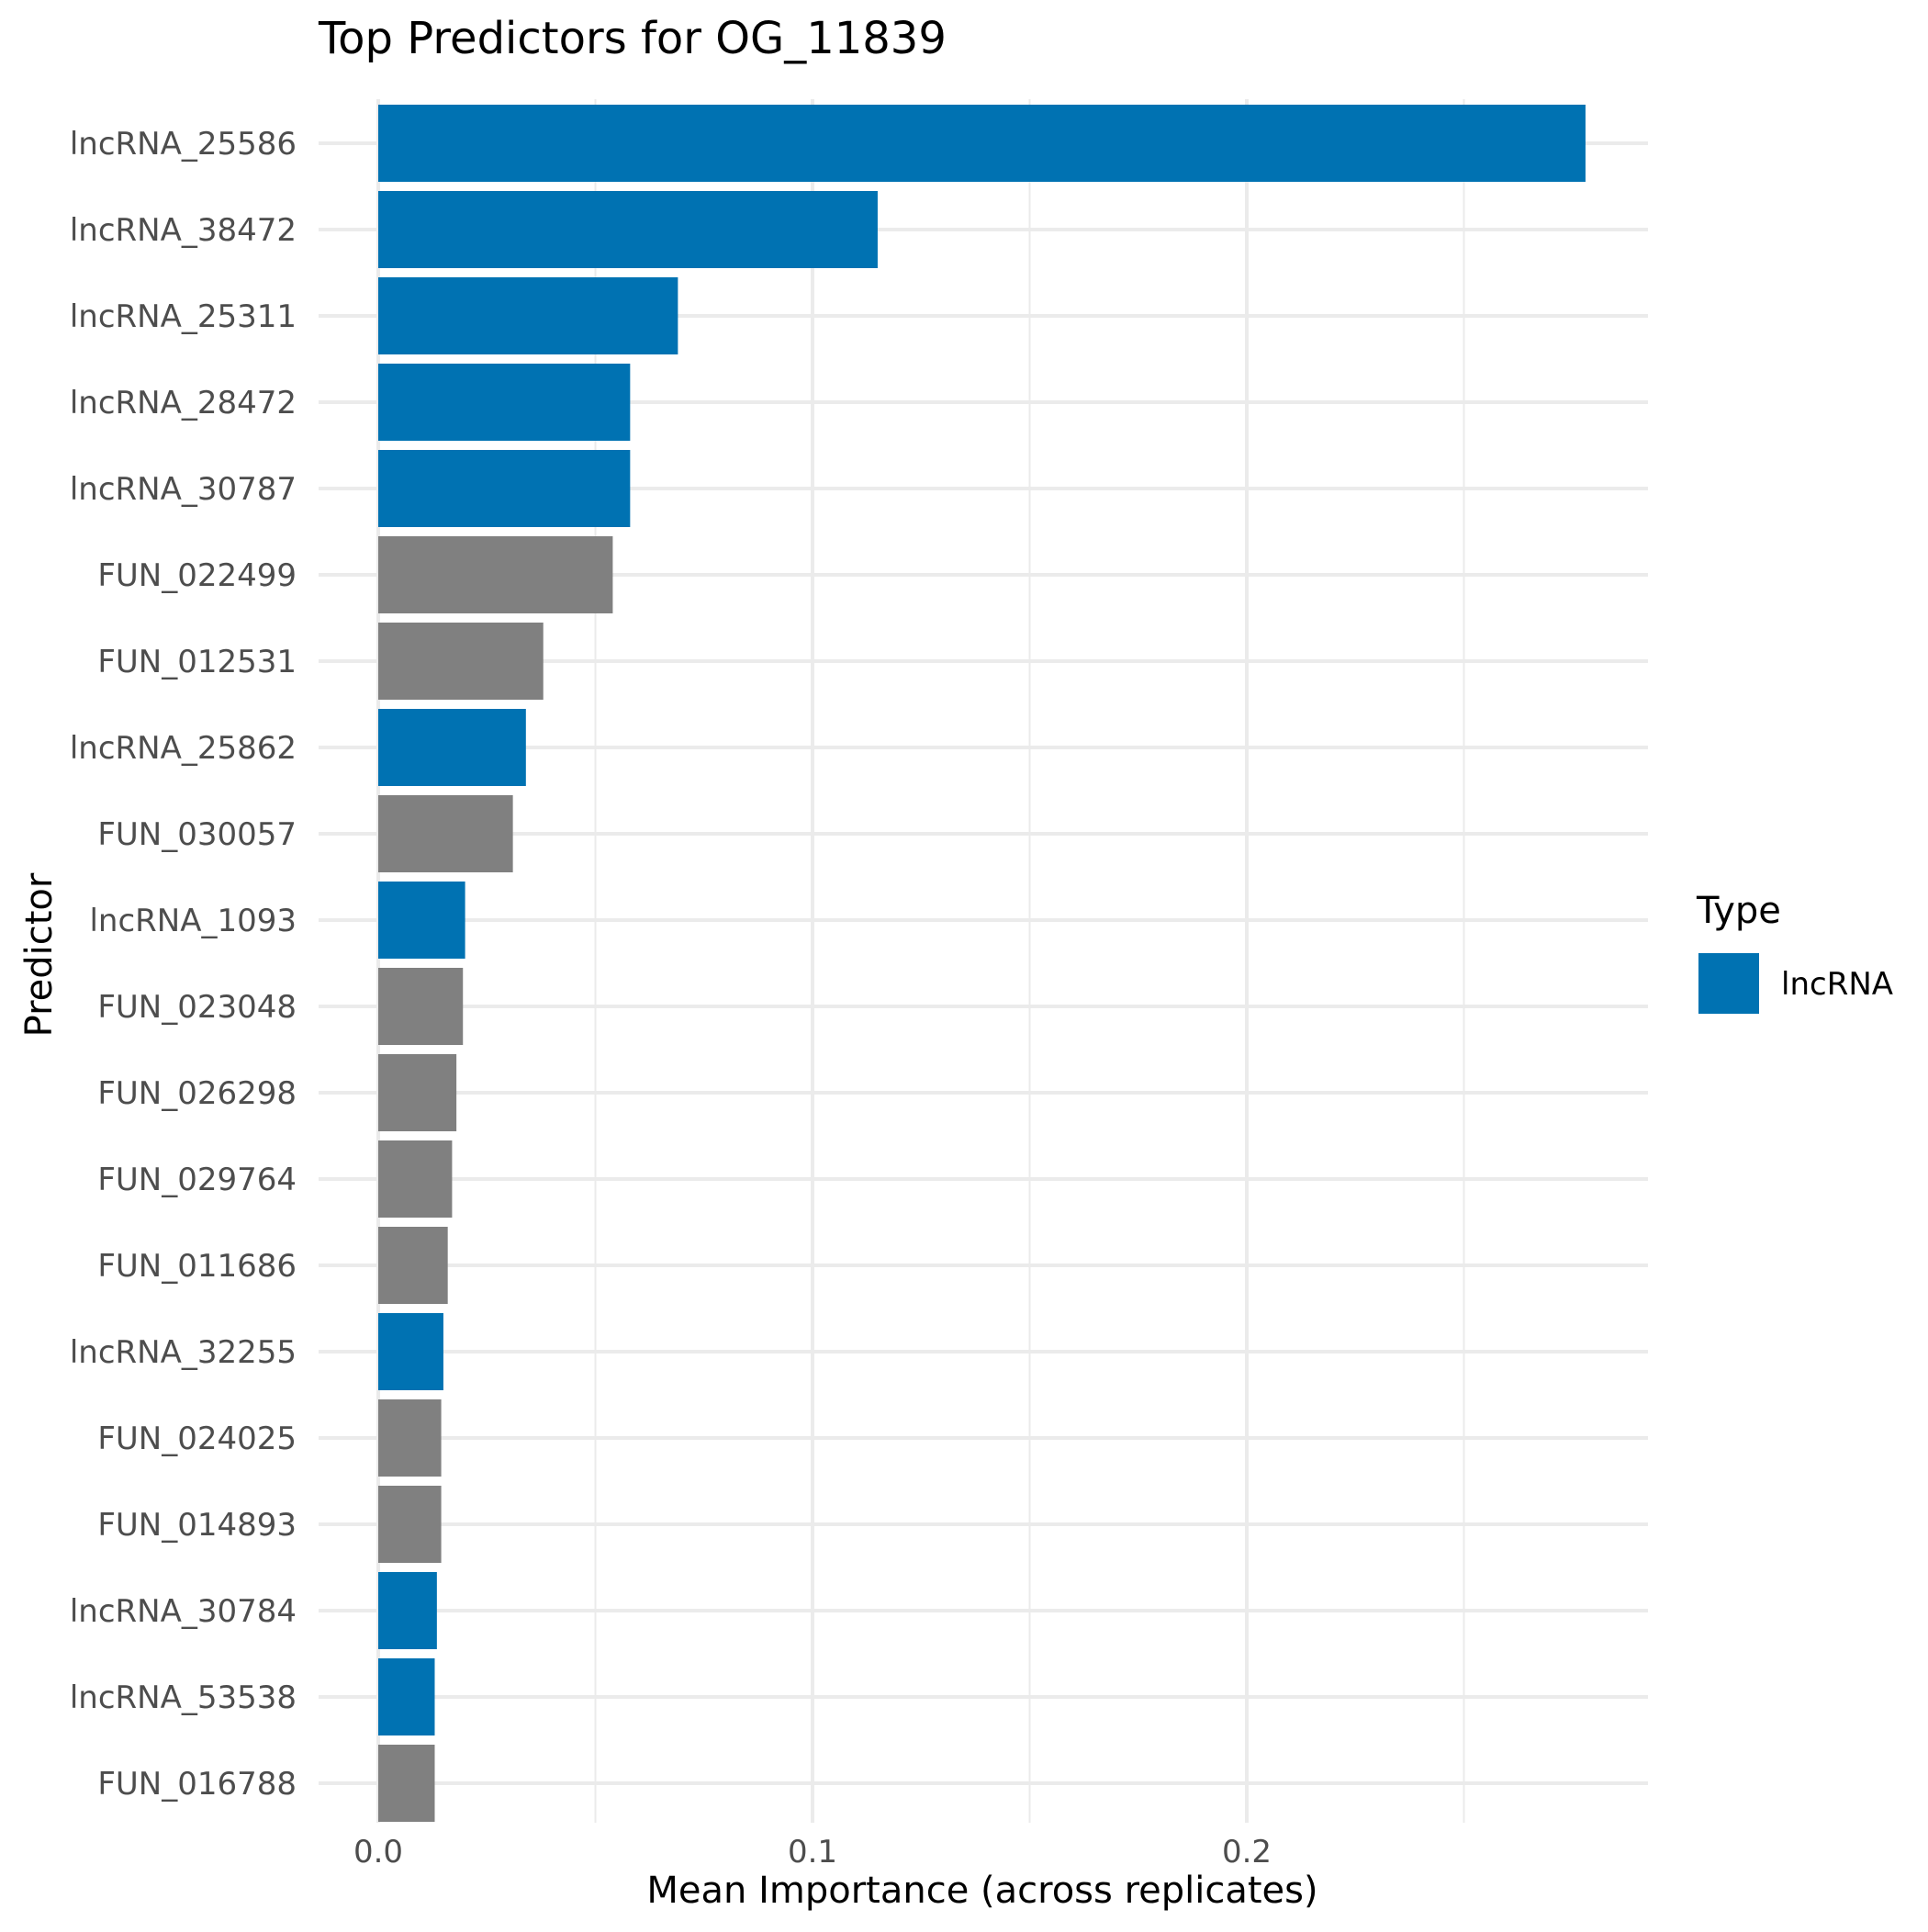 This screenshot has width=1928, height=1932. I want to click on y-tick-label: FUN_022499, so click(197, 575).